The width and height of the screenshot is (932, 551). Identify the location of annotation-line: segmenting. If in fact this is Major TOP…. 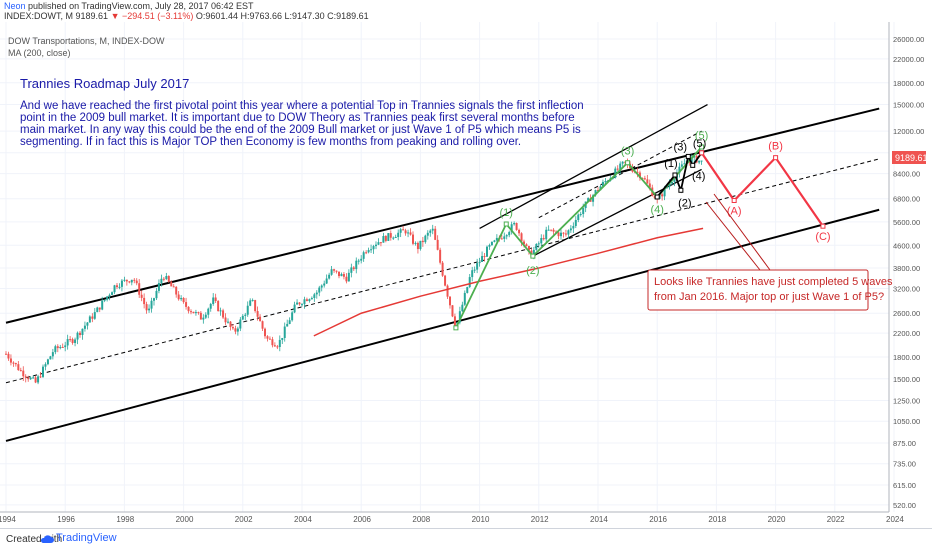
(270, 142).